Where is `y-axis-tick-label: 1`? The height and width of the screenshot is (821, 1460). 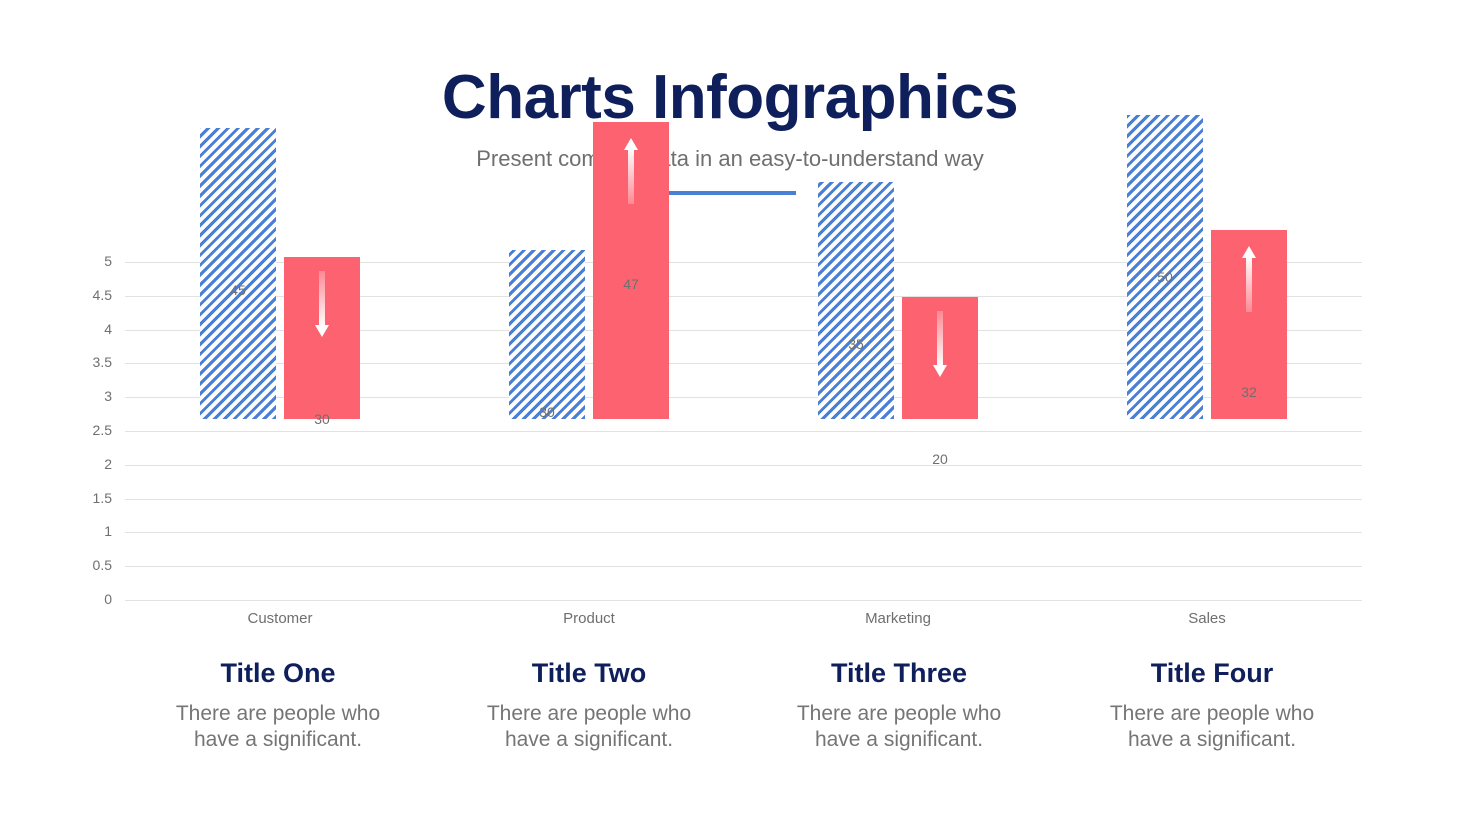
y-axis-tick-label: 1 is located at coordinates (108, 531).